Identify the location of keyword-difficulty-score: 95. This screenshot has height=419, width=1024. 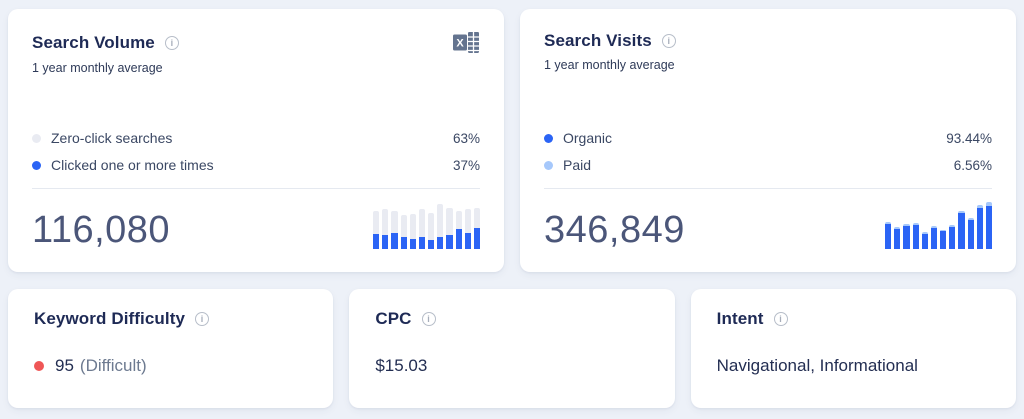
(64, 365).